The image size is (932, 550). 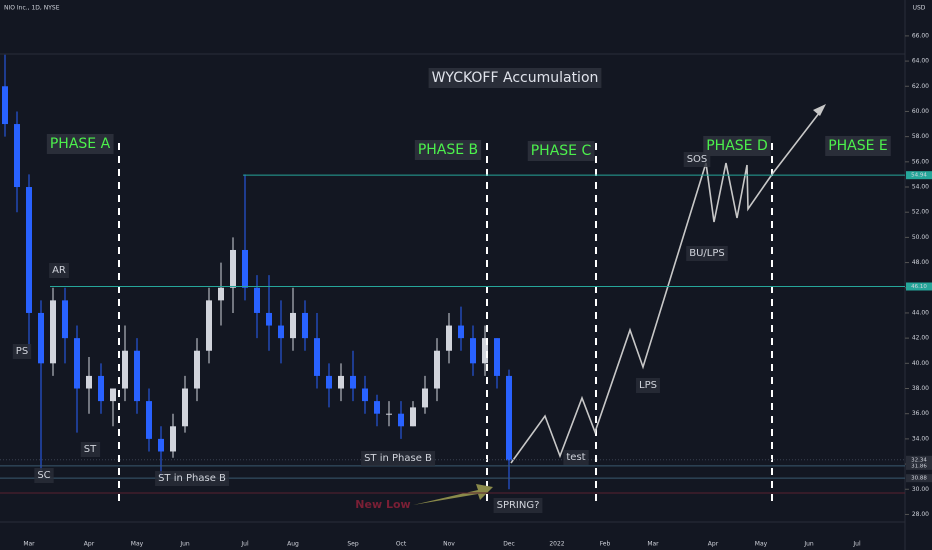 What do you see at coordinates (713, 544) in the screenshot?
I see `x-tick-label: Apr` at bounding box center [713, 544].